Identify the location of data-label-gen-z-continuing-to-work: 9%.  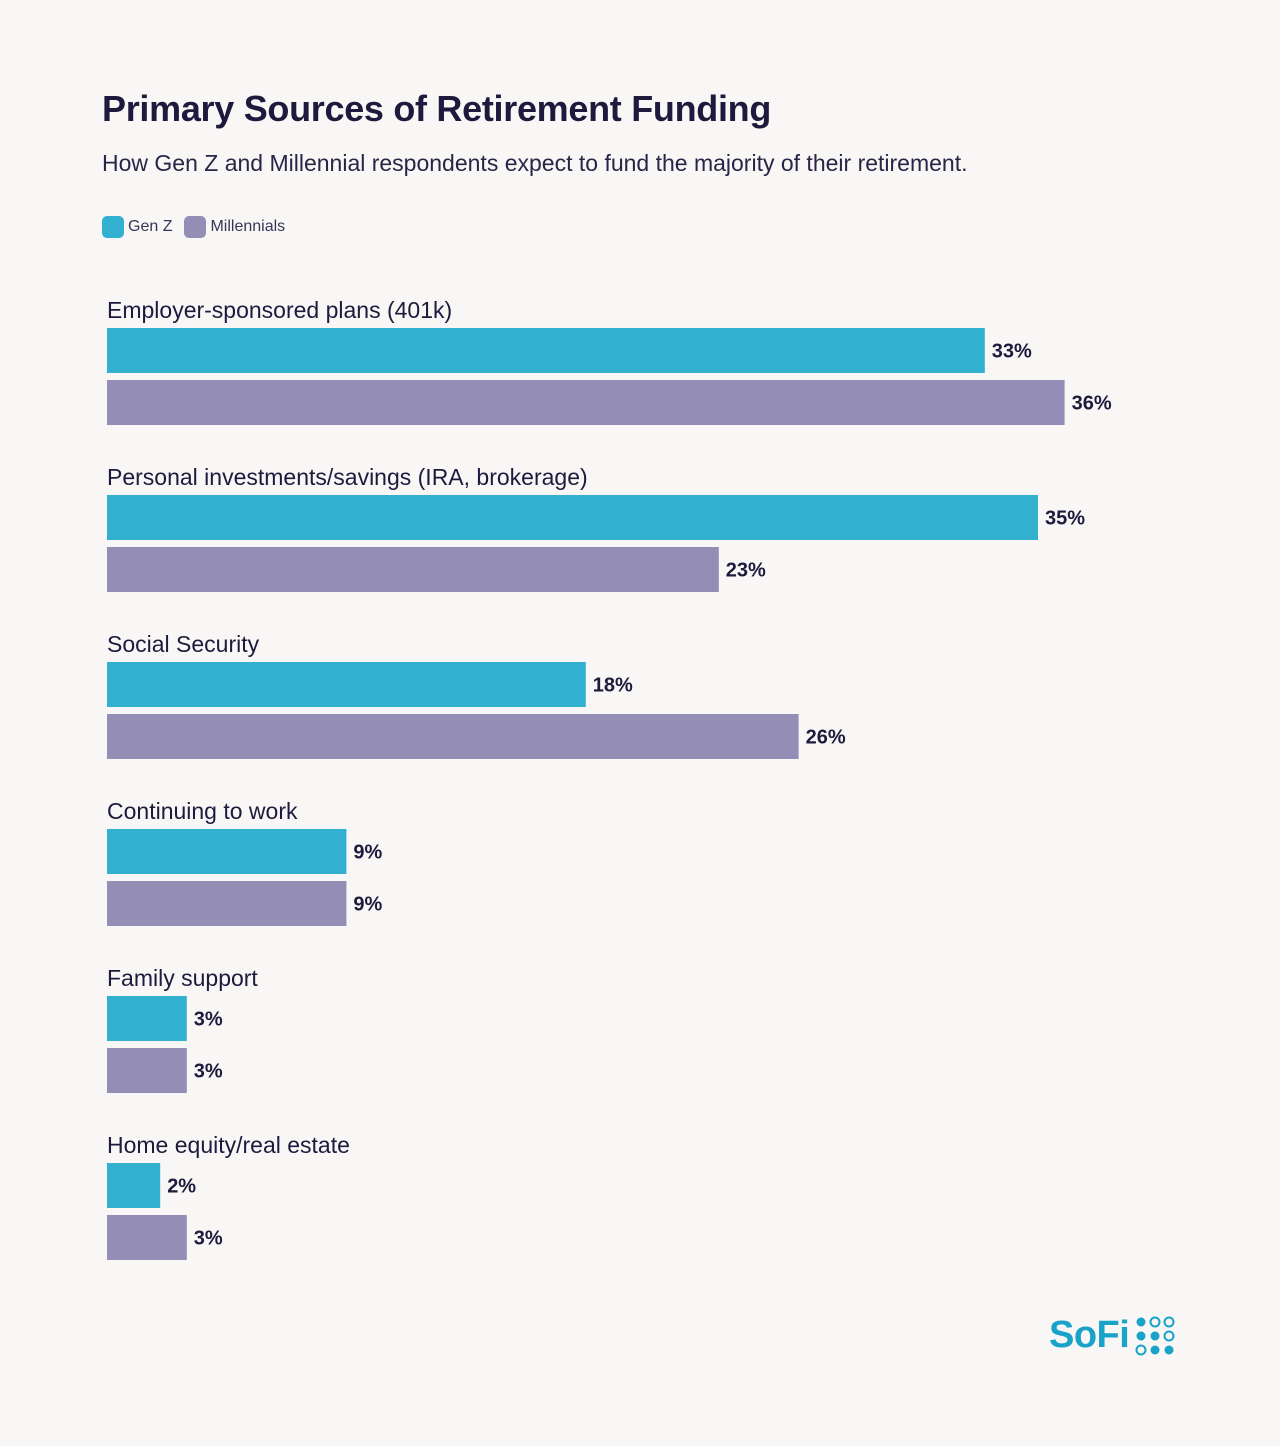
(367, 853).